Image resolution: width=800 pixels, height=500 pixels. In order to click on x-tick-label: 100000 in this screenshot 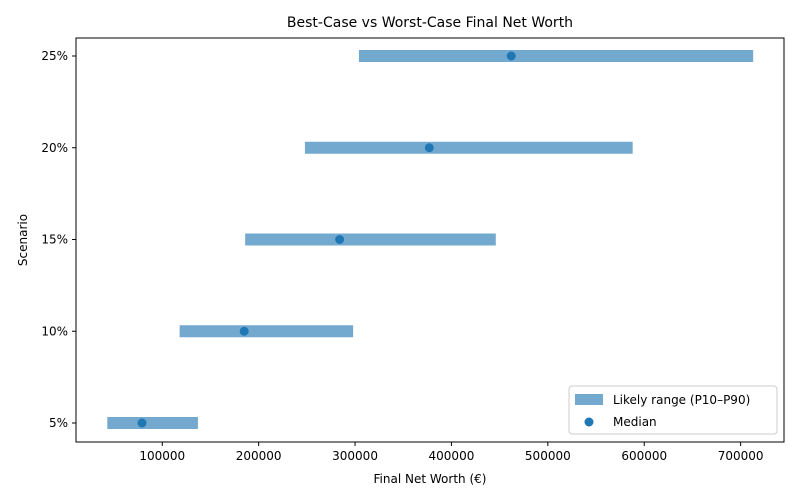, I will do `click(162, 456)`.